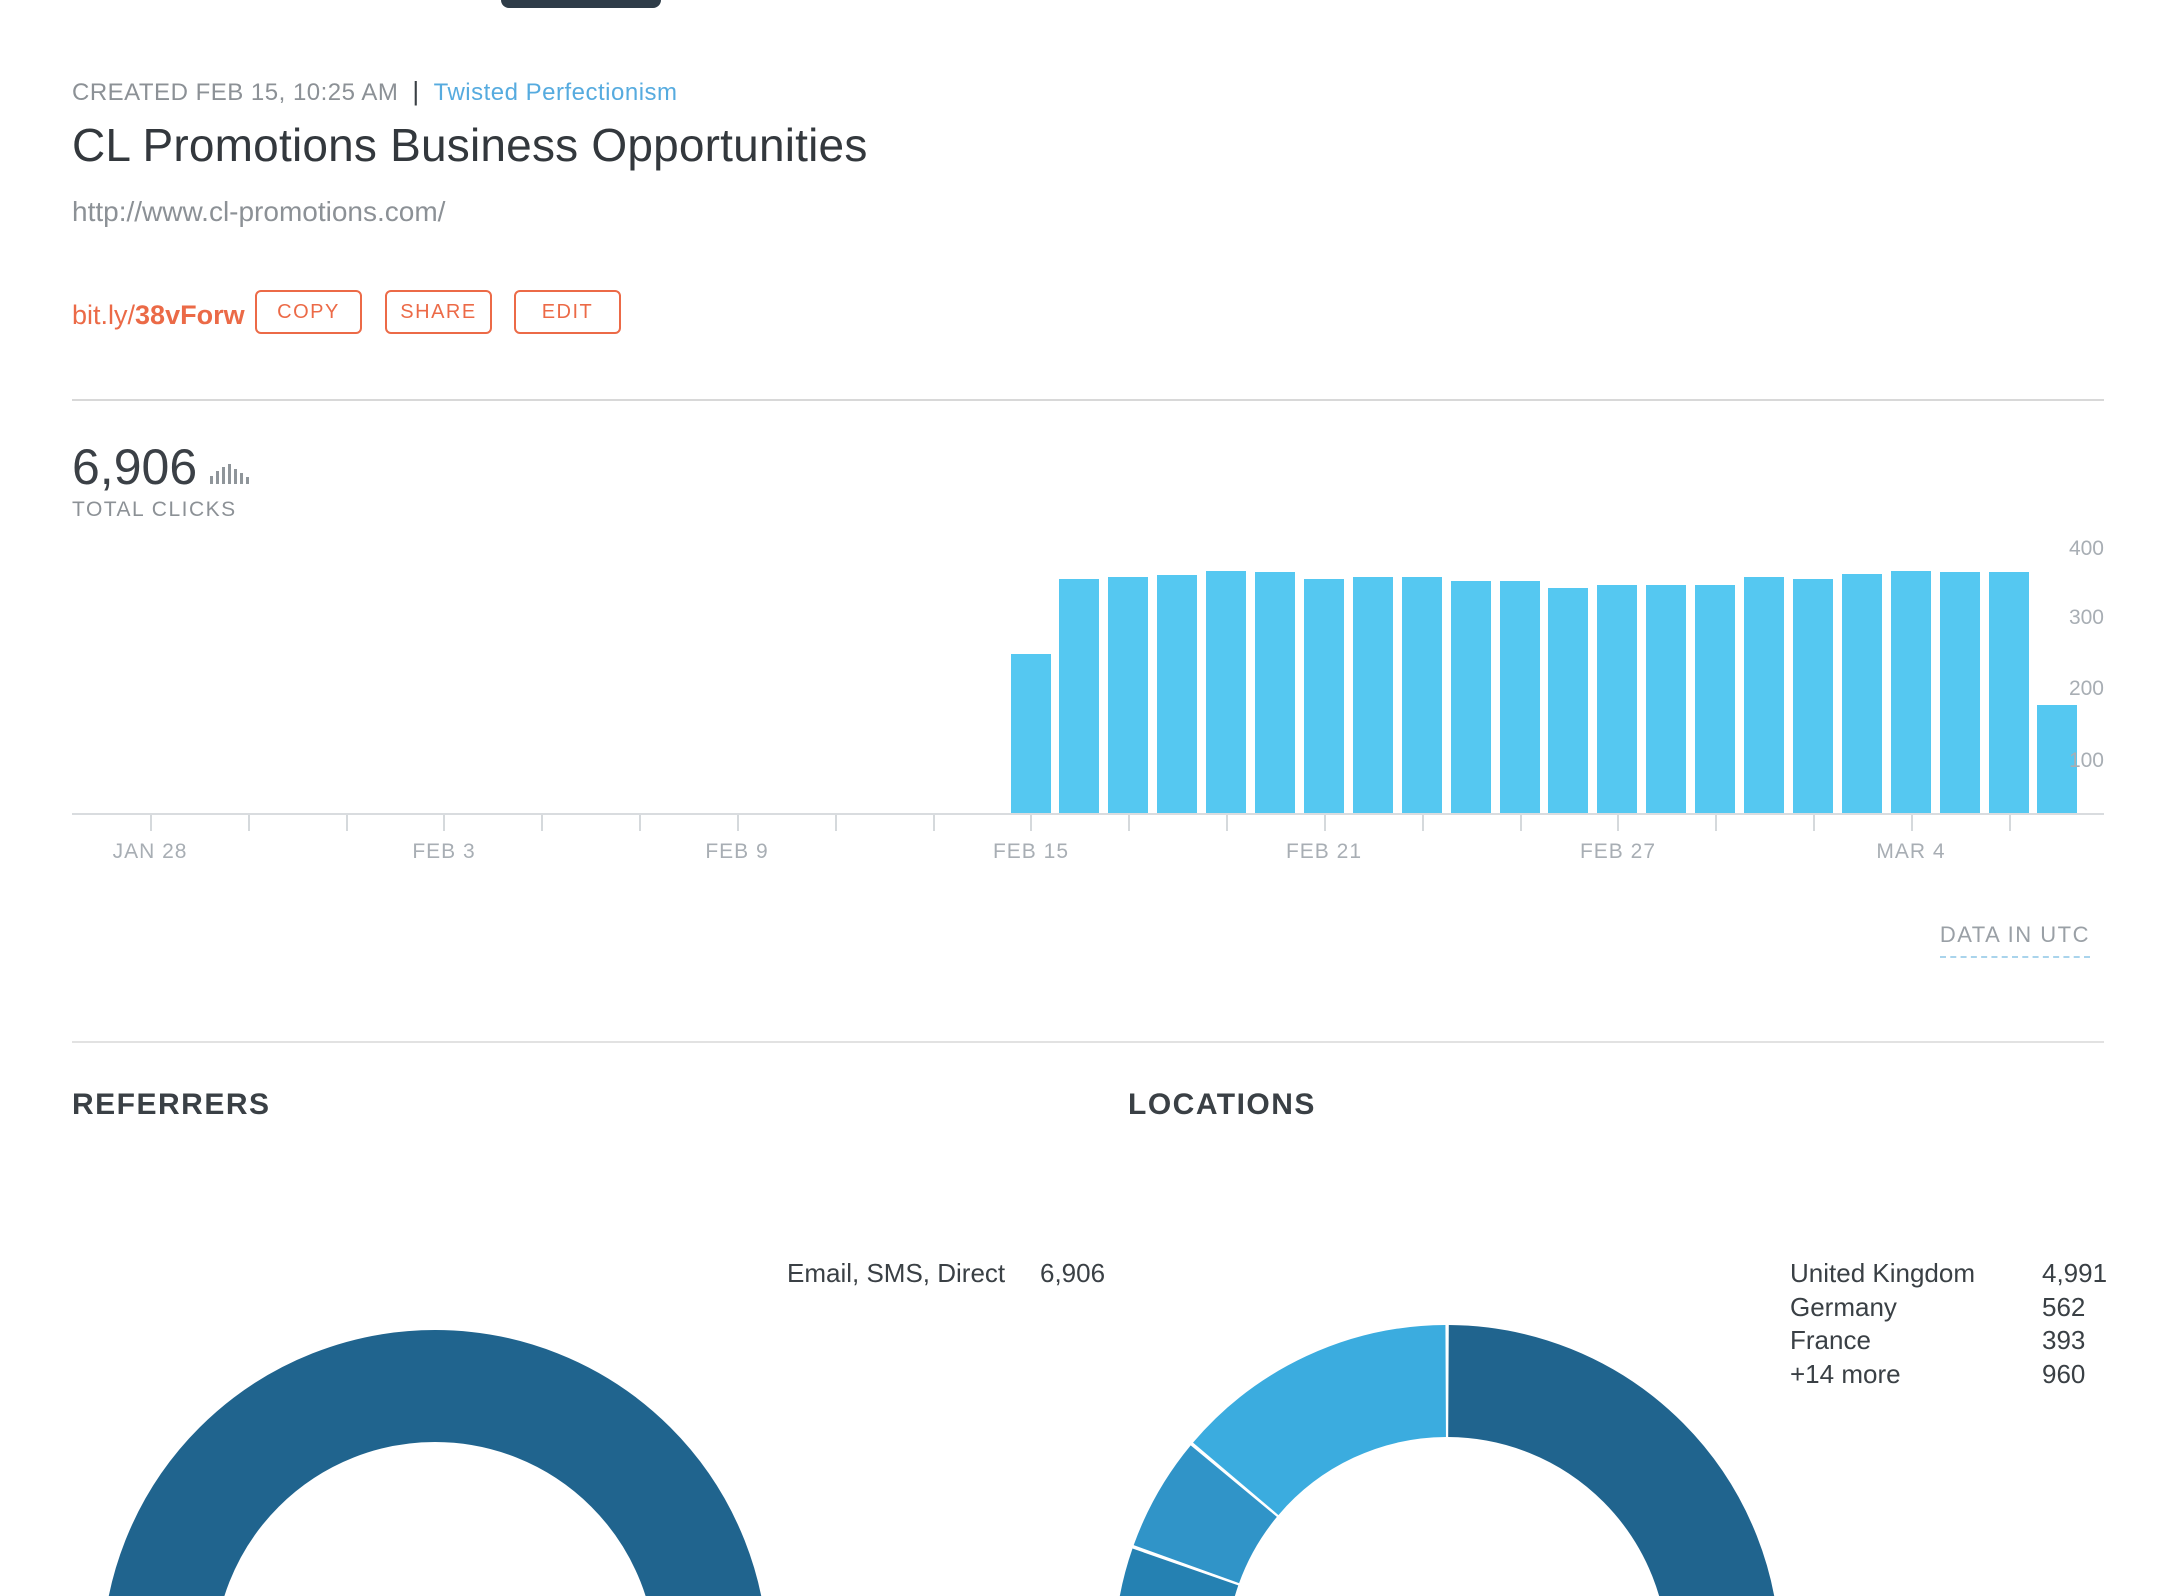 The image size is (2176, 1596). I want to click on location-legend-value: 960, so click(2064, 1374).